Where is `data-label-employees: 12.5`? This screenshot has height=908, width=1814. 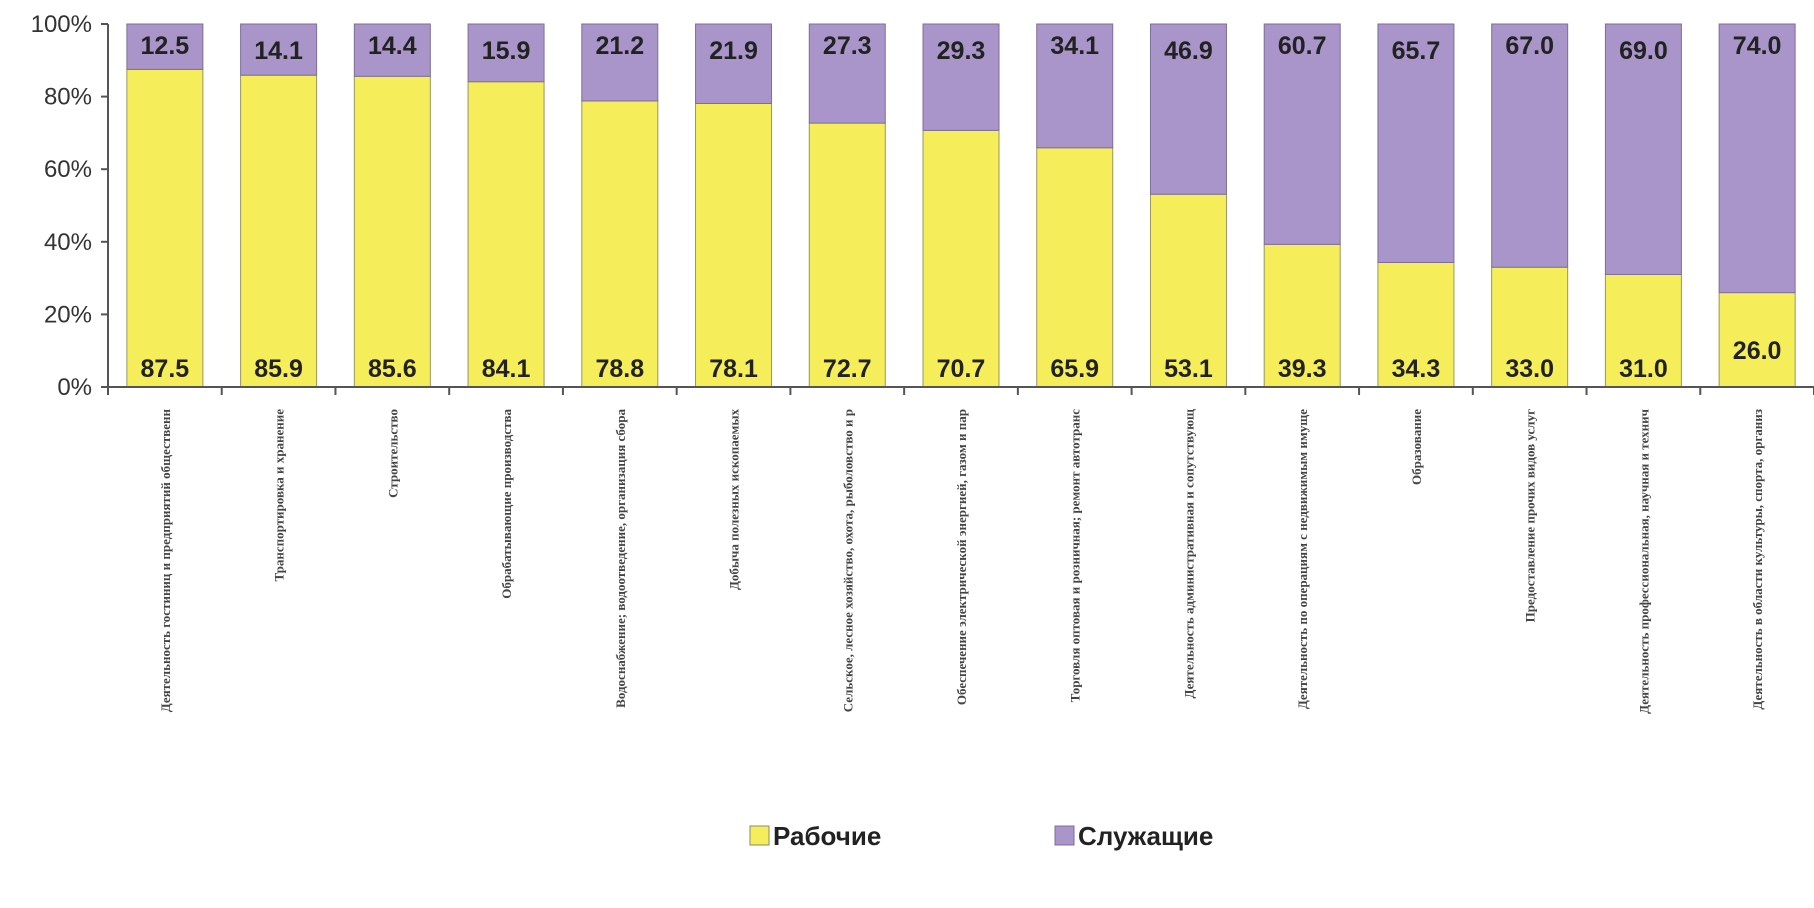
data-label-employees: 12.5 is located at coordinates (165, 46).